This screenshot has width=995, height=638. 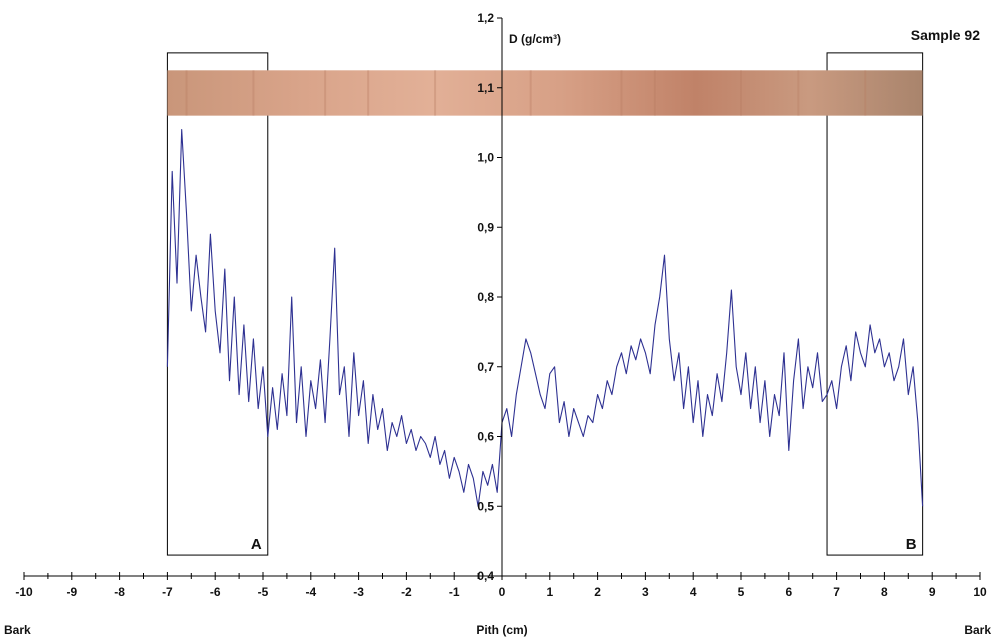 I want to click on x-tick-label: -2, so click(x=406, y=592).